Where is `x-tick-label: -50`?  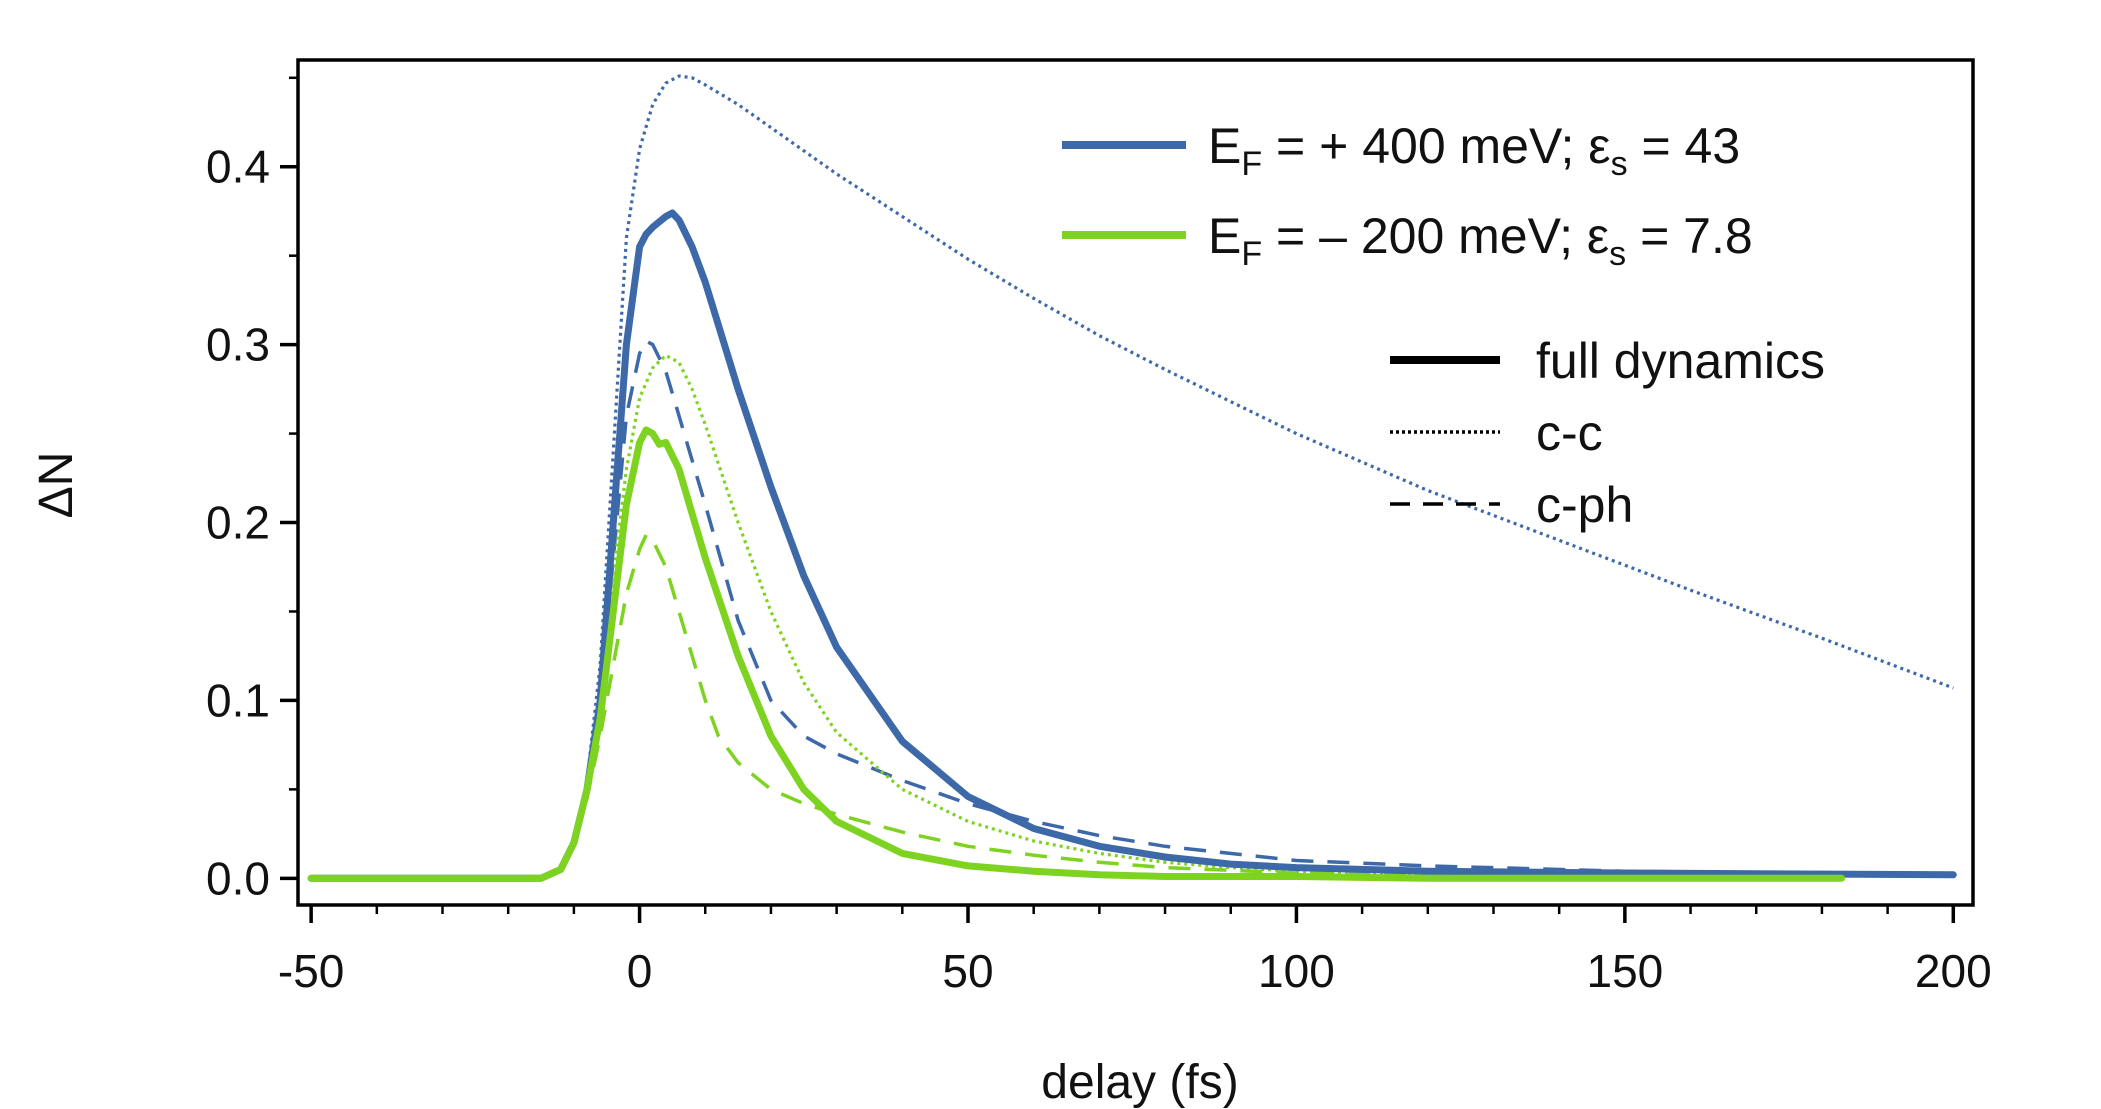 x-tick-label: -50 is located at coordinates (311, 971).